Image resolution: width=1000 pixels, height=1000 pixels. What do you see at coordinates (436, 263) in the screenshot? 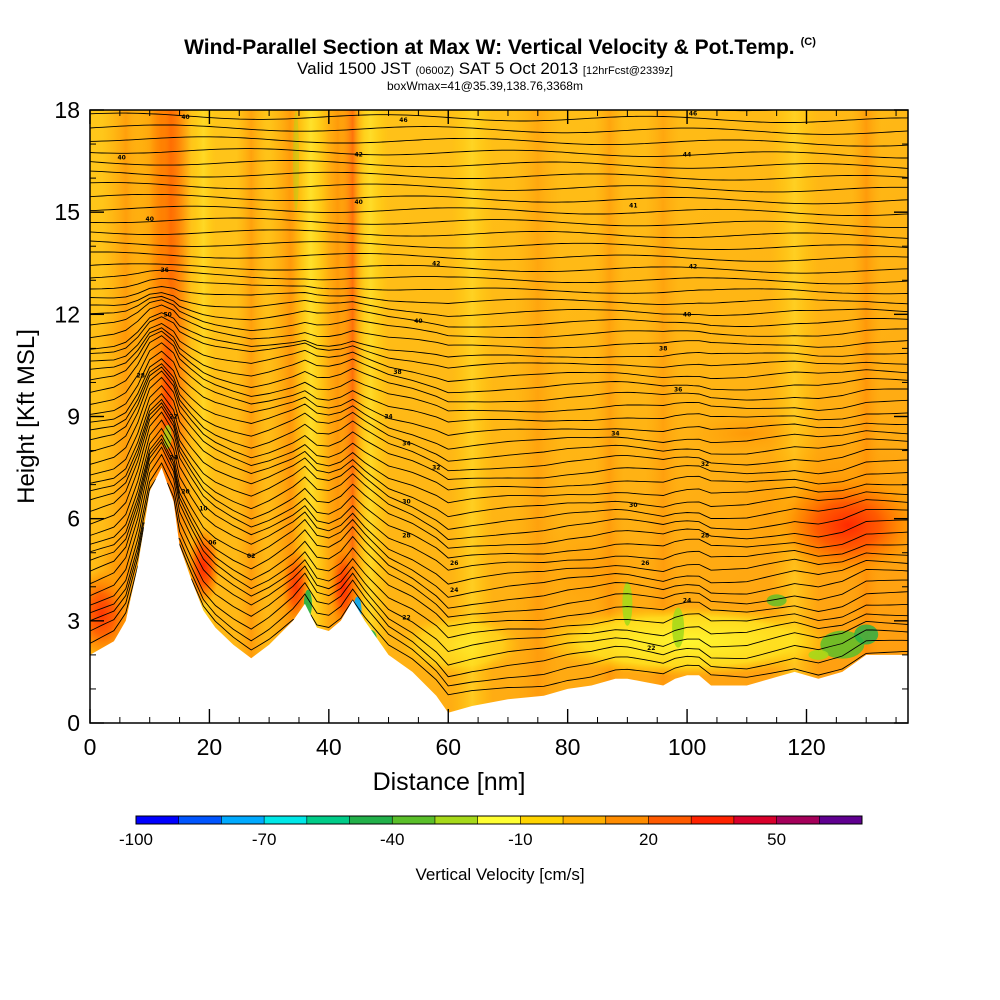
I see `isentrope-label: 42` at bounding box center [436, 263].